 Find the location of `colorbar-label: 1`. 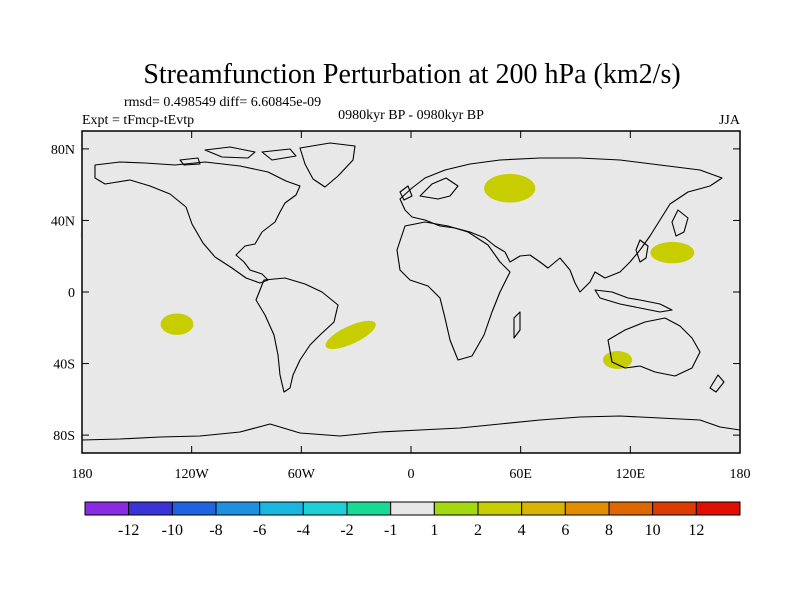

colorbar-label: 1 is located at coordinates (434, 530).